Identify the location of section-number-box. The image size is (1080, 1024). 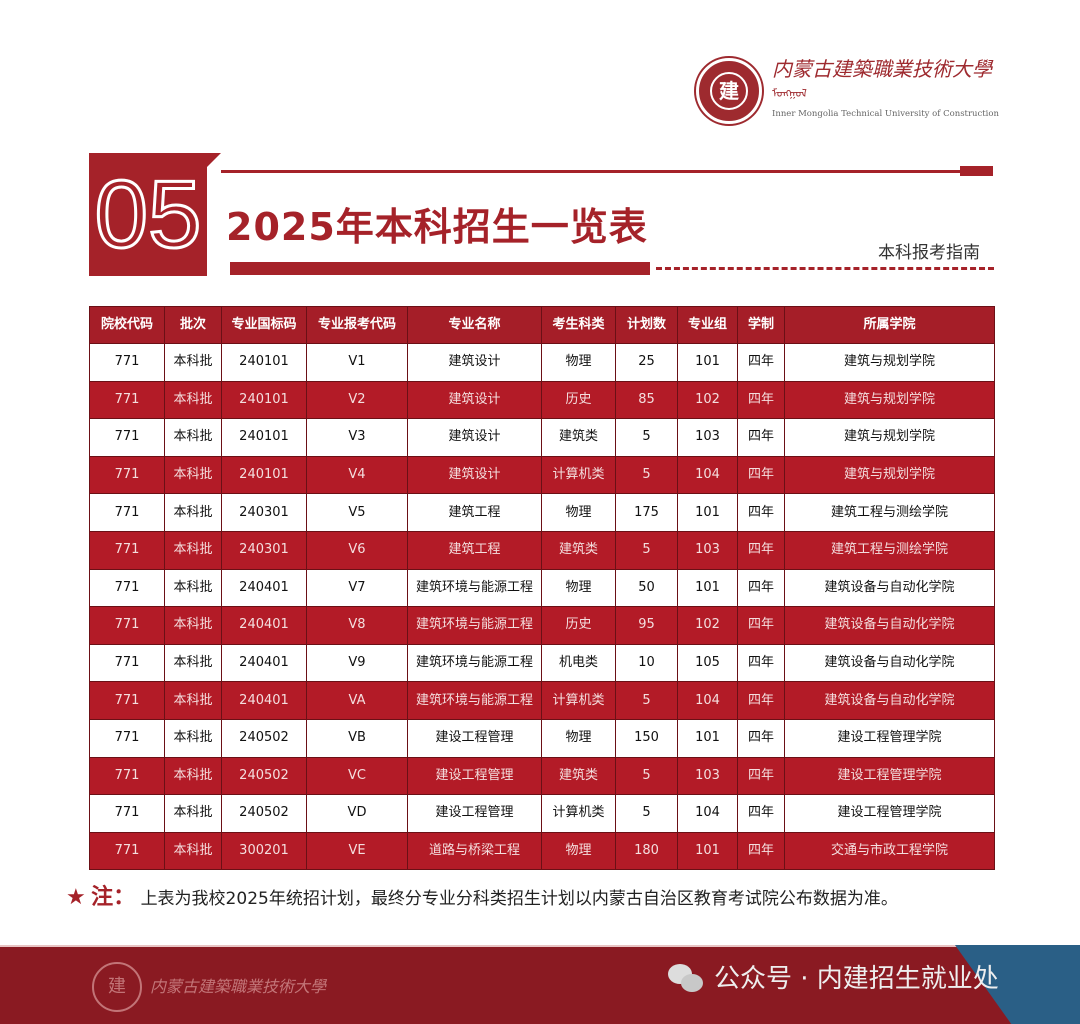
(148, 214).